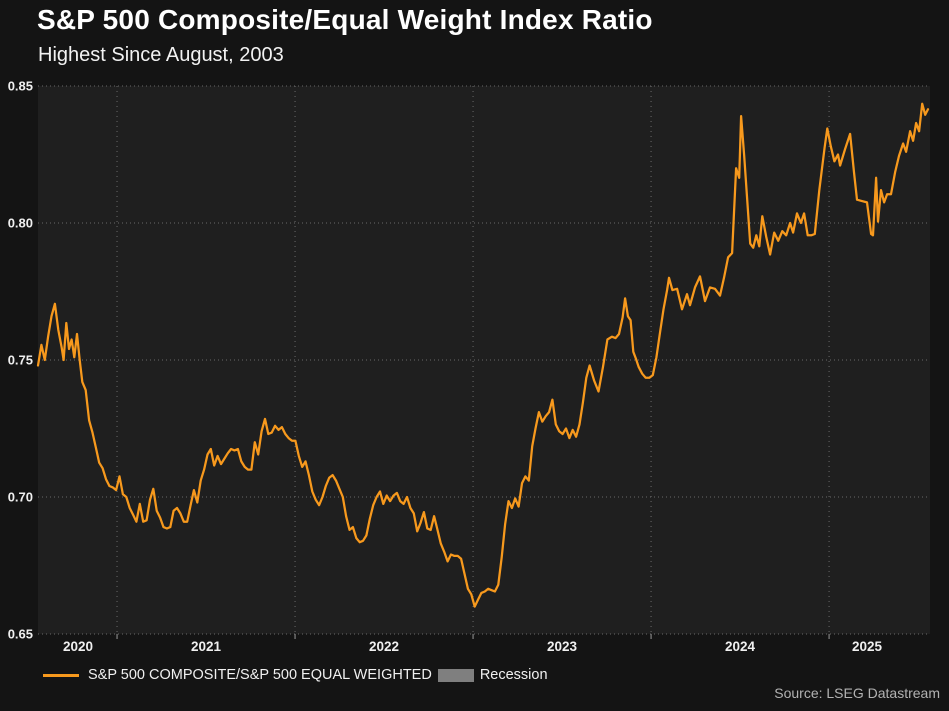 Image resolution: width=949 pixels, height=711 pixels. What do you see at coordinates (857, 693) in the screenshot?
I see `source-credit: Source: LSEG Datastream` at bounding box center [857, 693].